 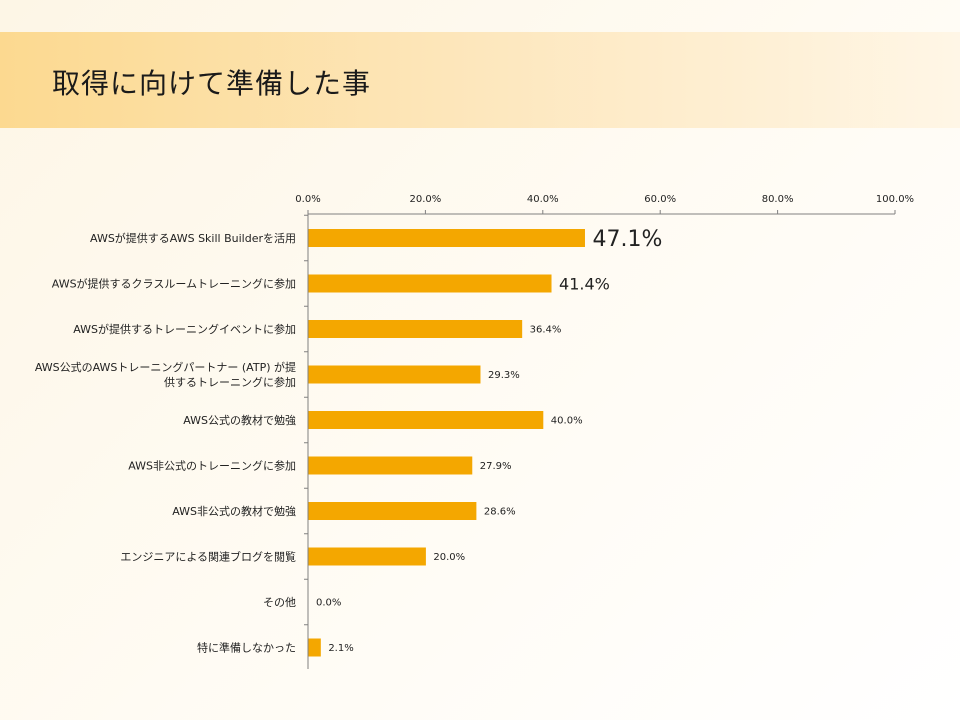 I want to click on x-tick-label: 60.0%, so click(x=660, y=199).